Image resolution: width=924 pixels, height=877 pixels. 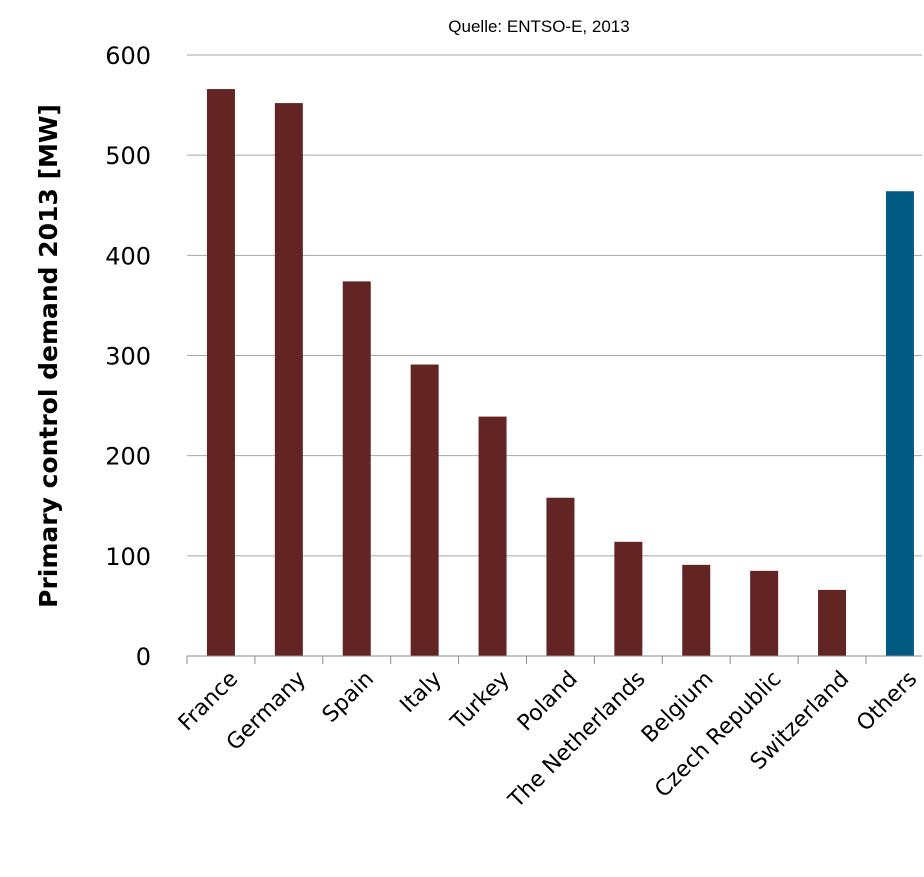 What do you see at coordinates (128, 557) in the screenshot?
I see `y-tick-label: 100` at bounding box center [128, 557].